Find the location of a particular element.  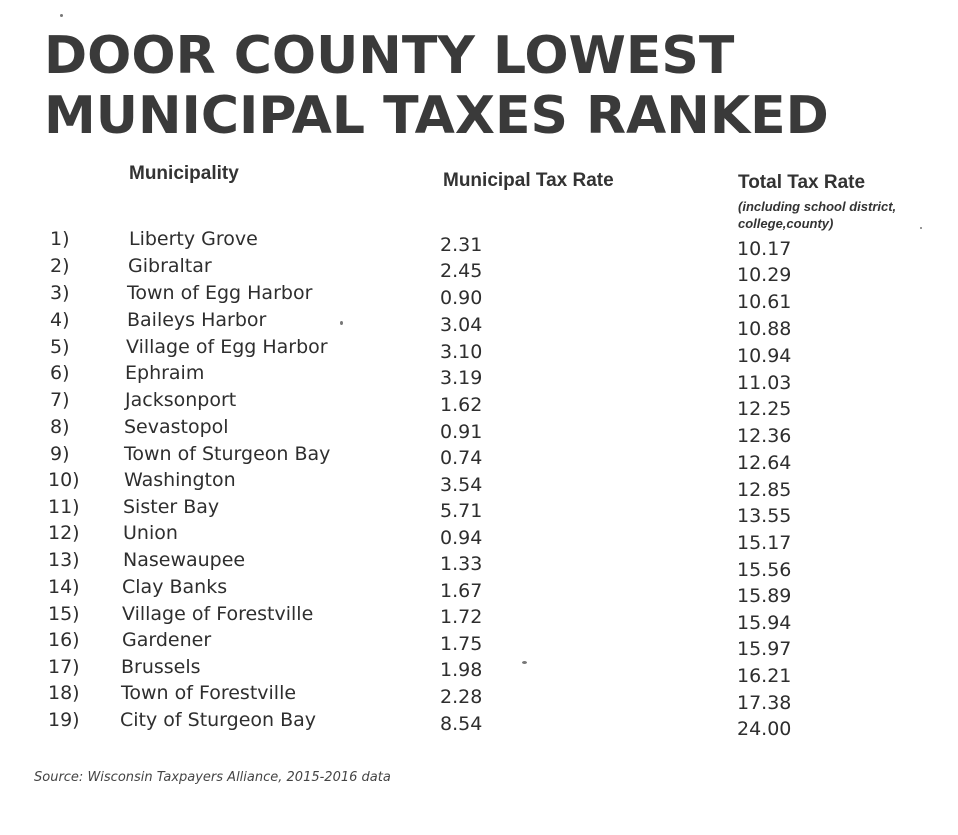

rank-number: 7) is located at coordinates (60, 400).